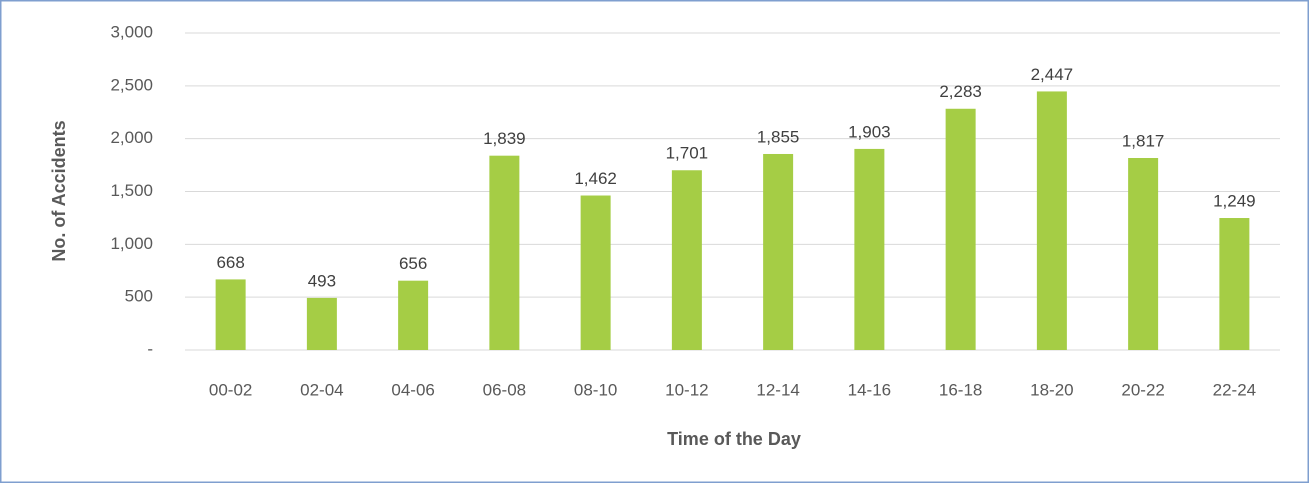 The image size is (1309, 483). What do you see at coordinates (230, 262) in the screenshot?
I see `value-label: 668` at bounding box center [230, 262].